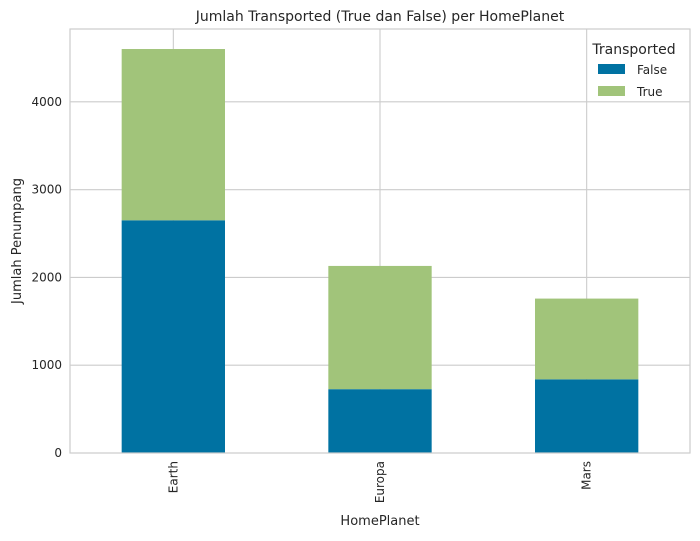 The width and height of the screenshot is (700, 541). Describe the element at coordinates (633, 50) in the screenshot. I see `legend-title: Transported` at that location.